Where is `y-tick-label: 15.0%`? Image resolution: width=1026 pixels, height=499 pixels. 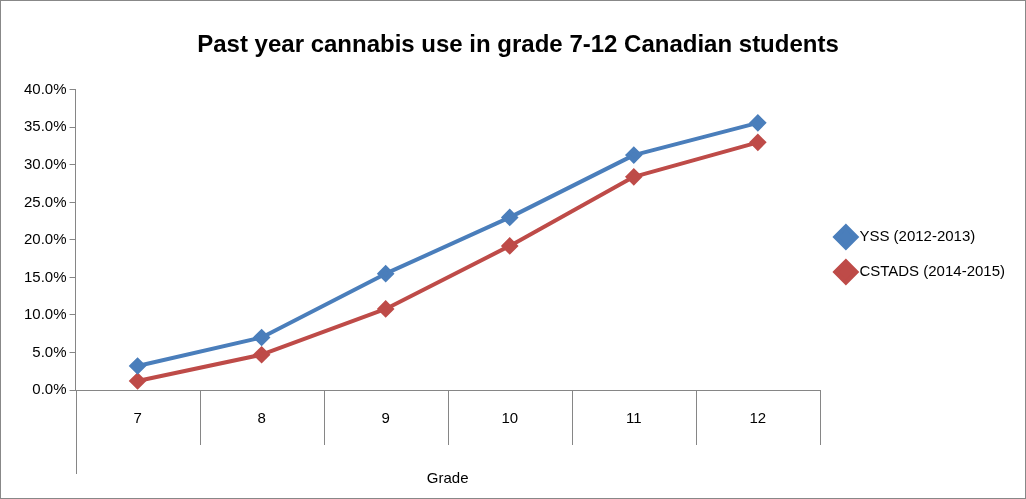 y-tick-label: 15.0% is located at coordinates (45, 276).